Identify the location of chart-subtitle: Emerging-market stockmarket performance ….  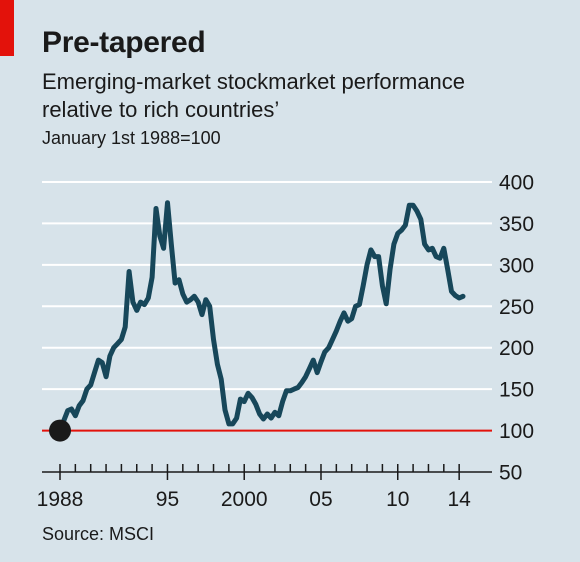
(254, 95).